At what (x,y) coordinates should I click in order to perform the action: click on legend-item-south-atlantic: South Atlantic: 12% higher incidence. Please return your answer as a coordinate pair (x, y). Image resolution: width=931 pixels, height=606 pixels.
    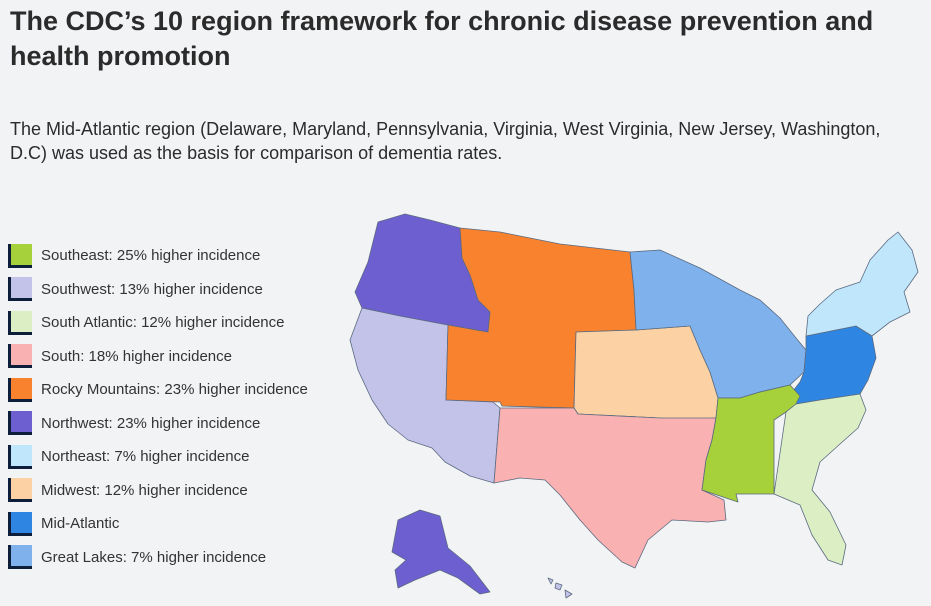
    Looking at the image, I should click on (158, 323).